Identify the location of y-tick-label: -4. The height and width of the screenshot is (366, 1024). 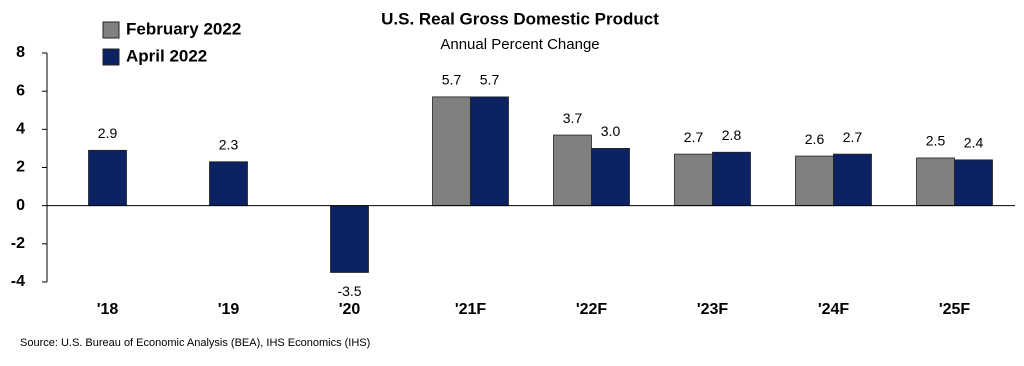
(18, 281).